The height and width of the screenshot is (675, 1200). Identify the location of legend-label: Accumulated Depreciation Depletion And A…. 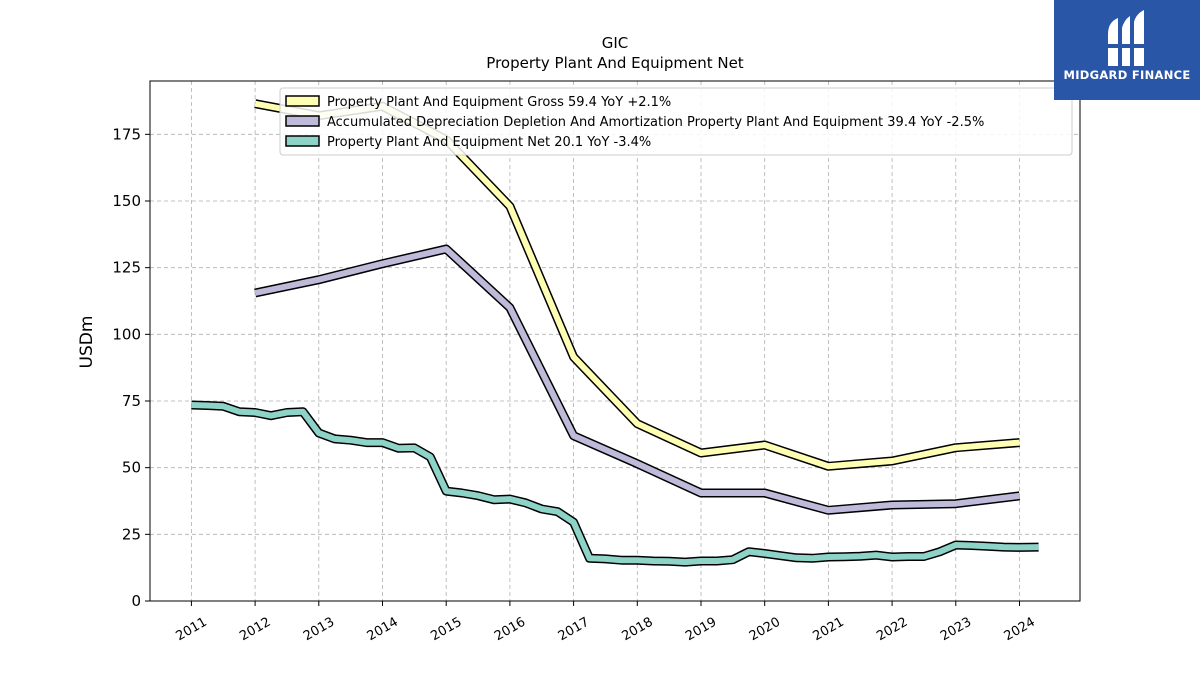
(655, 122).